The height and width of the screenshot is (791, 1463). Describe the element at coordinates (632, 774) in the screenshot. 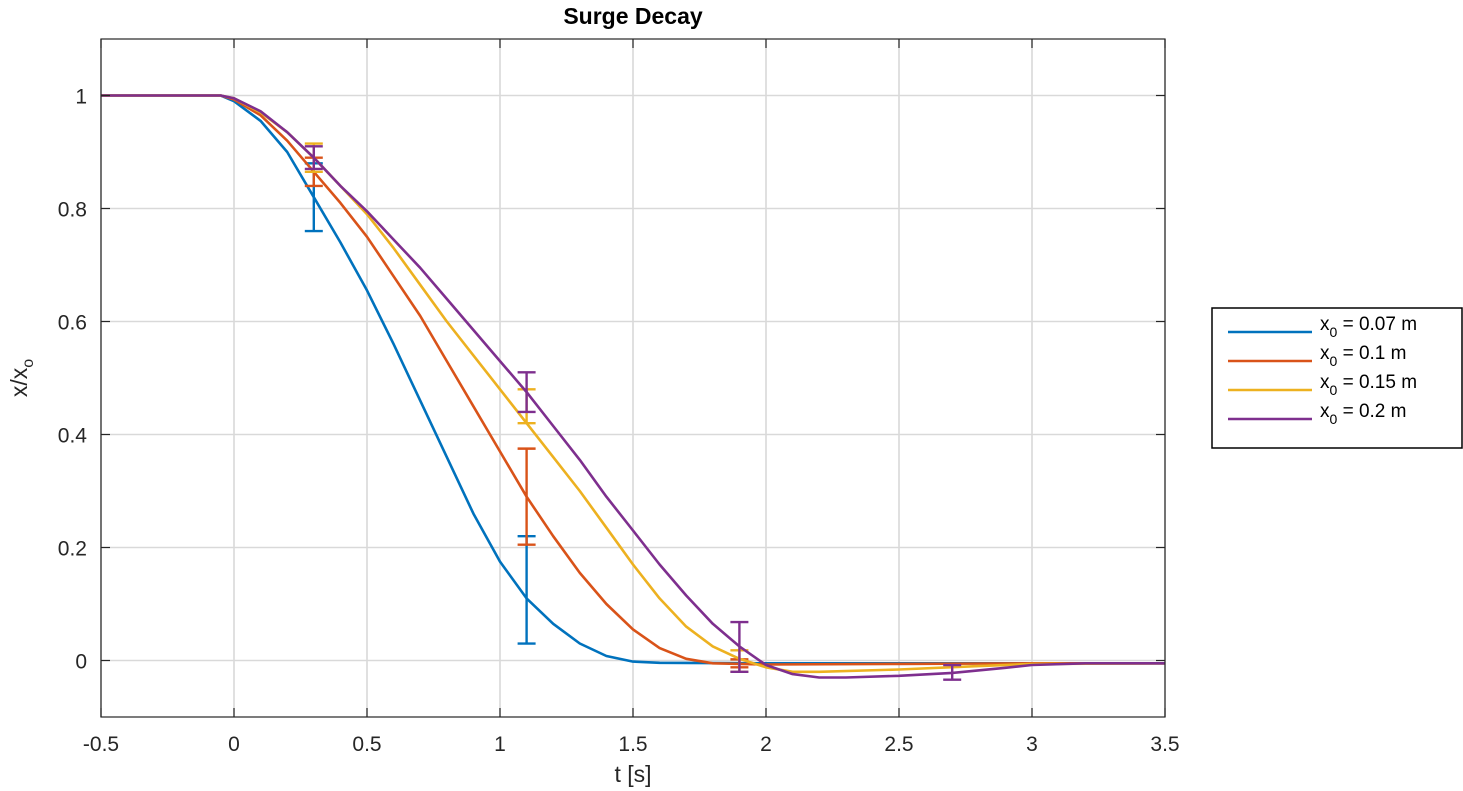

I see `x-axis-label: t [s]` at that location.